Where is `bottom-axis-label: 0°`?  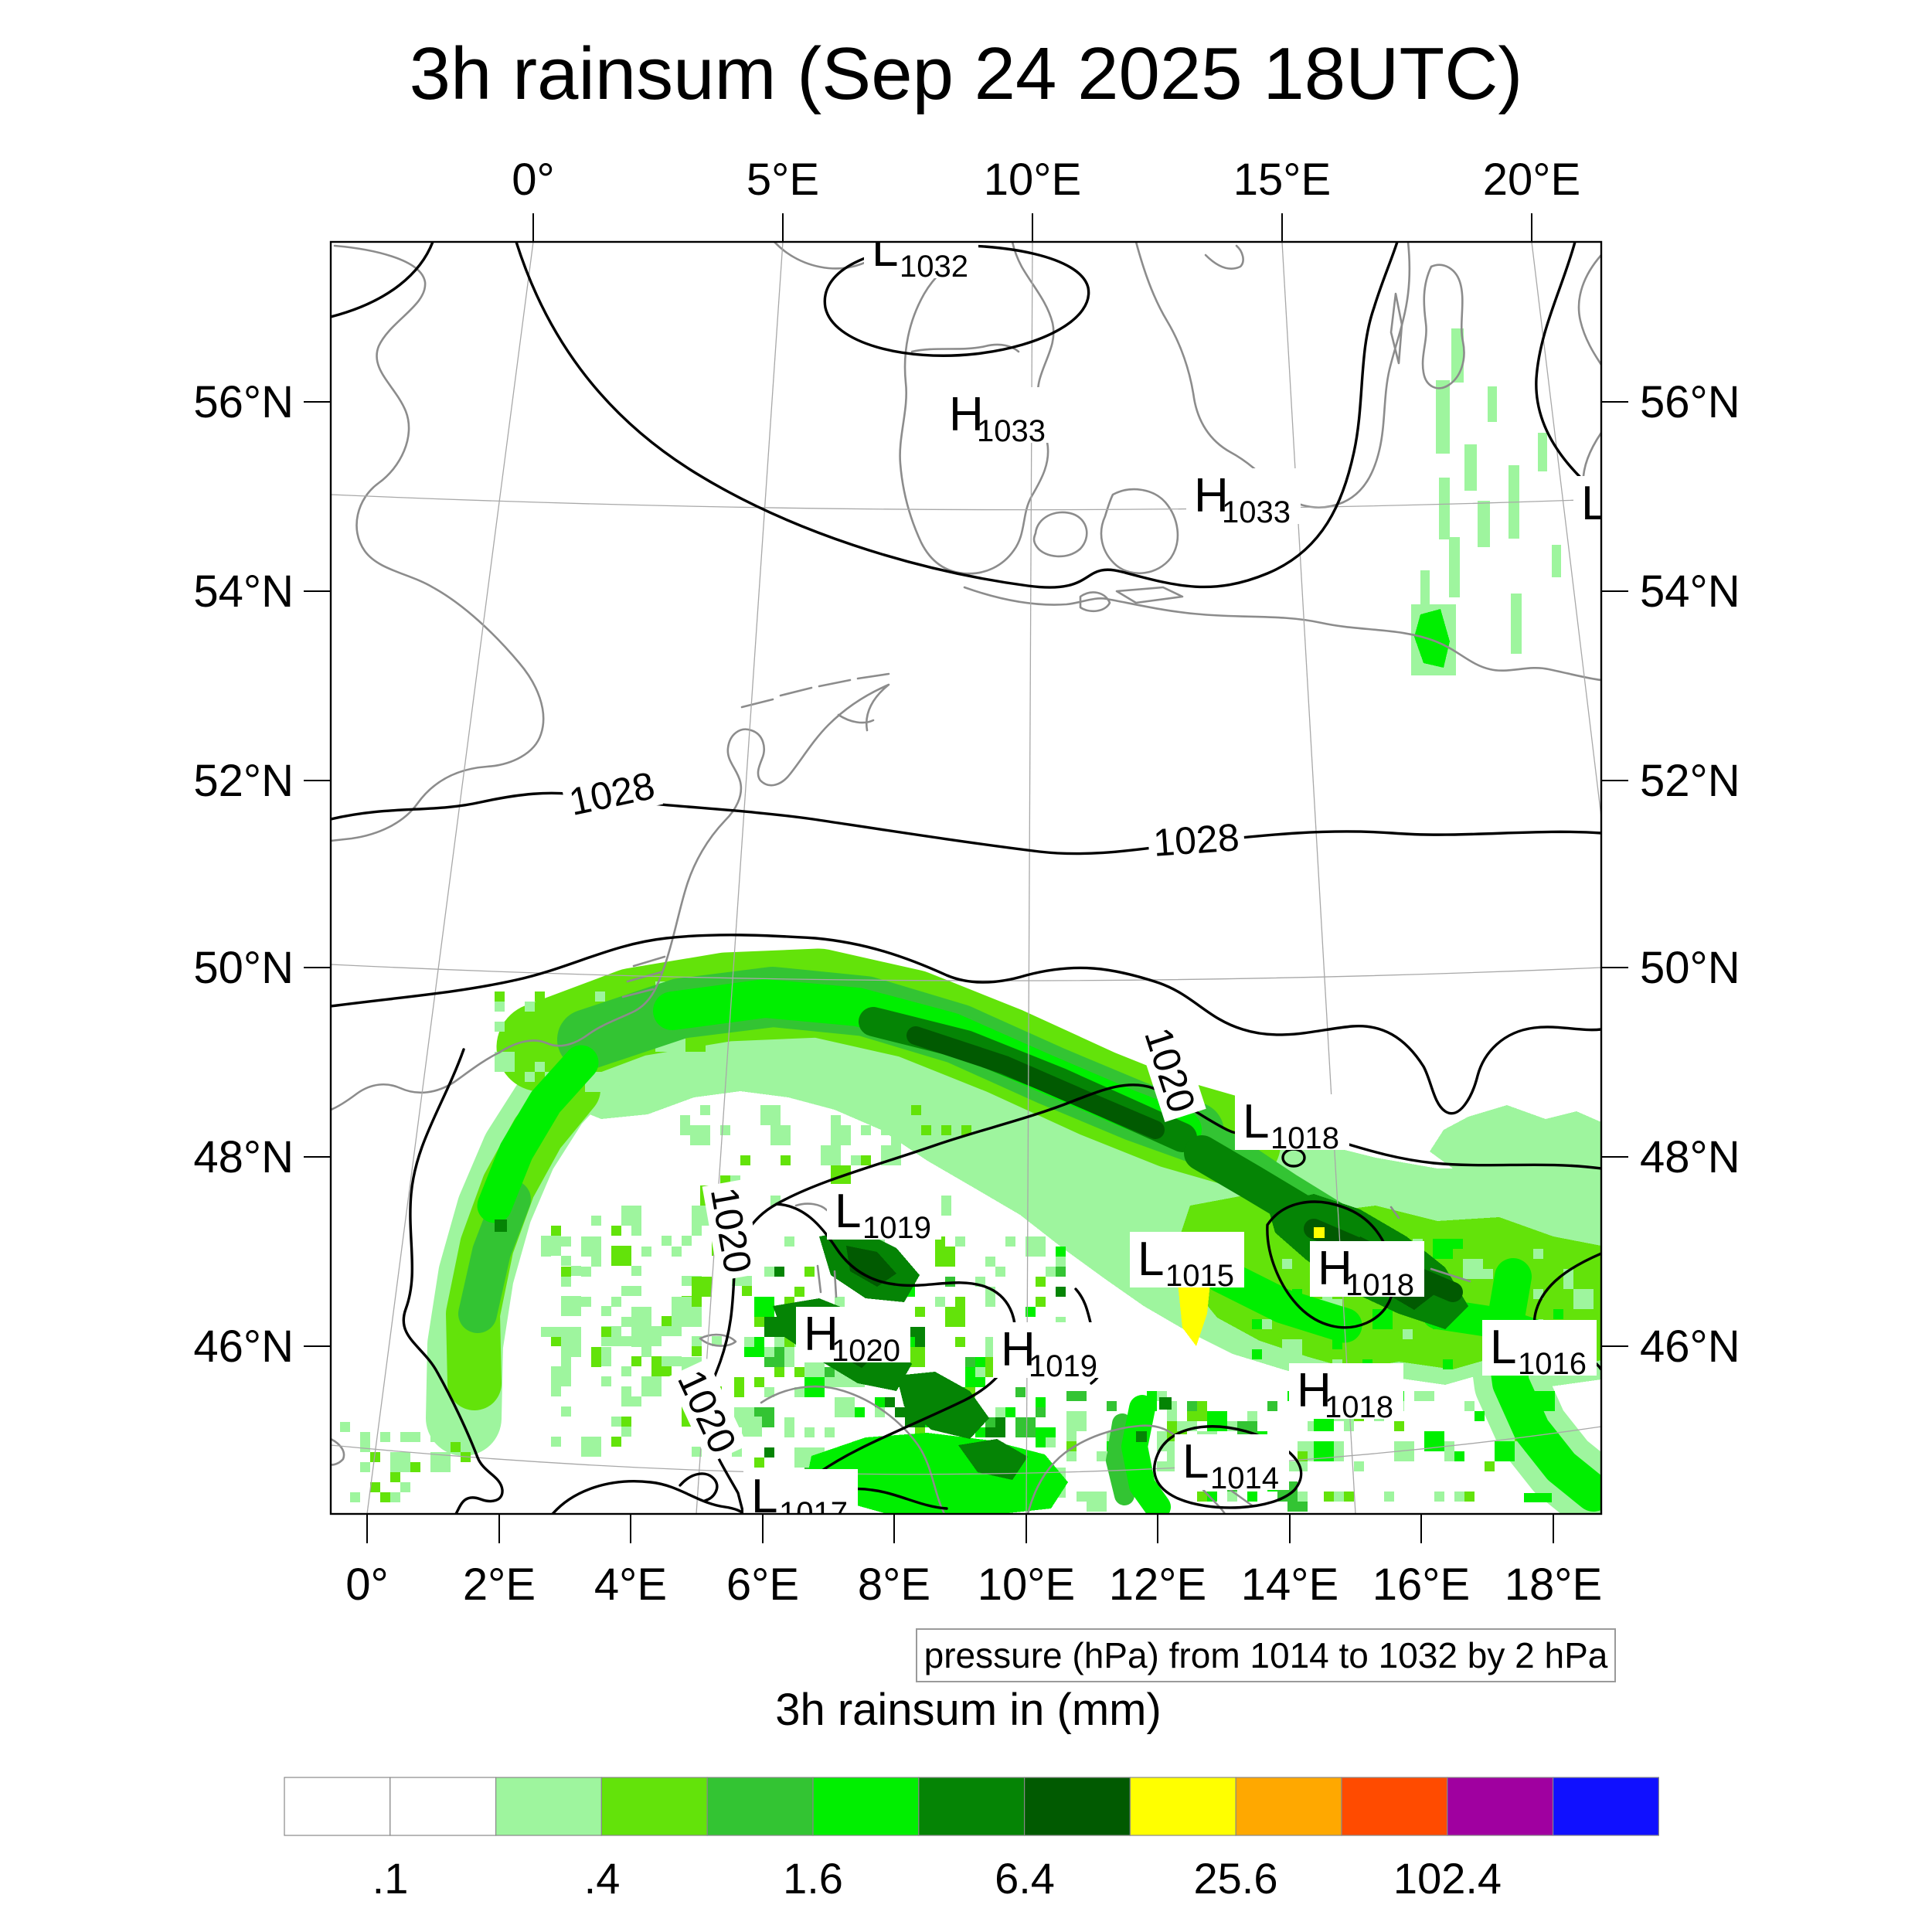
bottom-axis-label: 0° is located at coordinates (367, 1585).